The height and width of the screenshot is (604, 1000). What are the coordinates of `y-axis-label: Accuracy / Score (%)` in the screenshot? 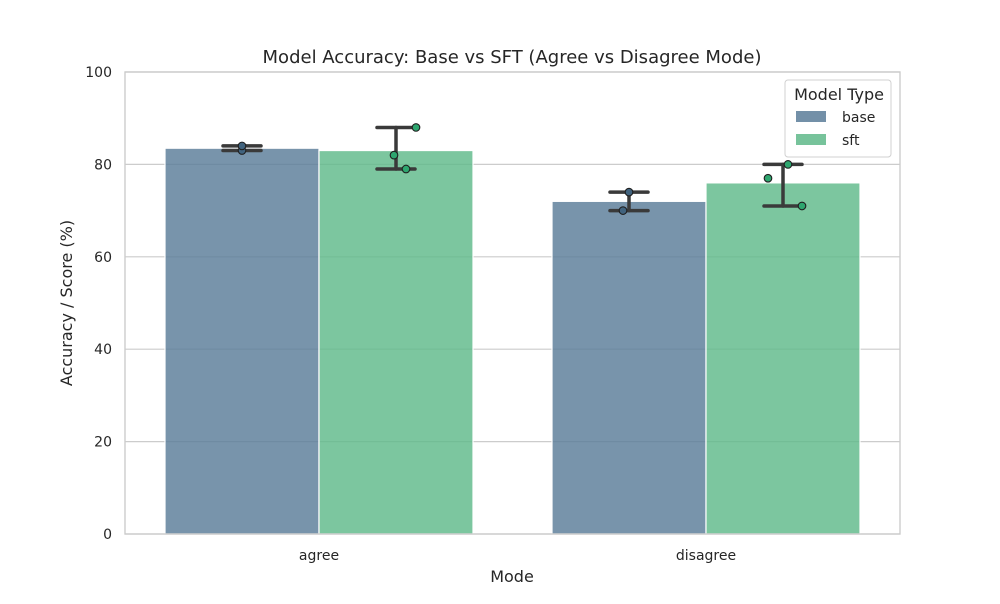 It's located at (66, 303).